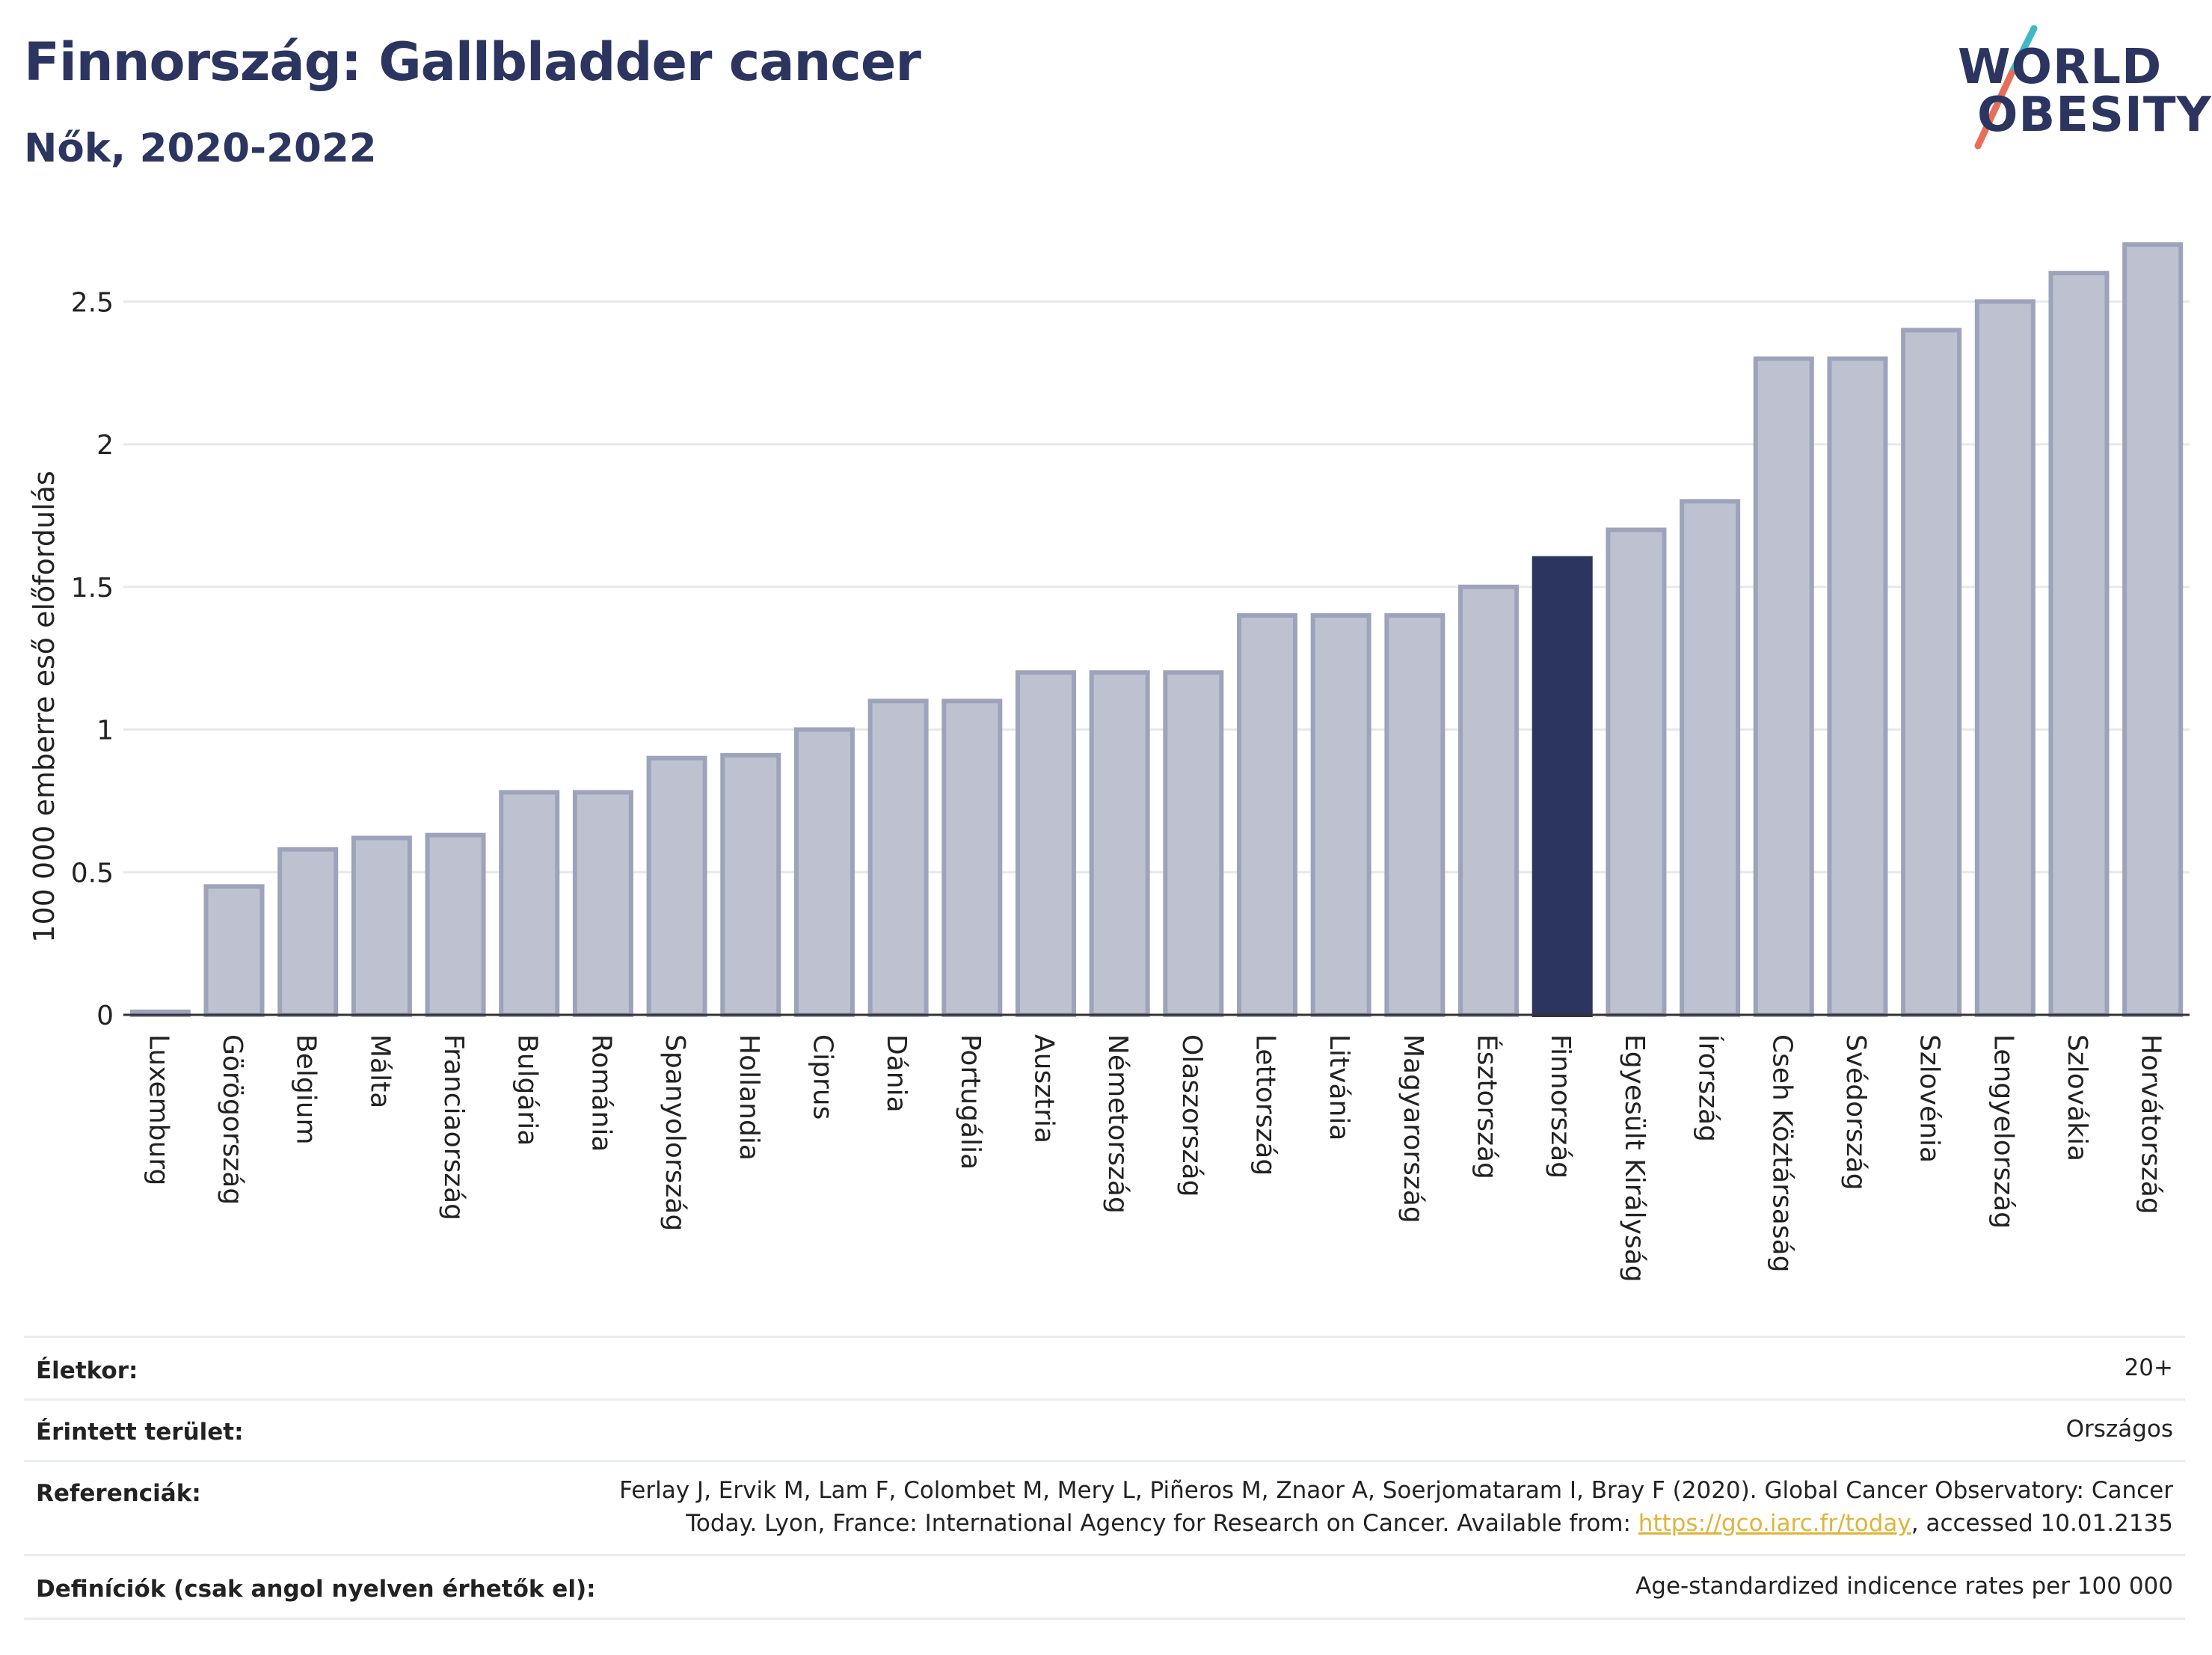 The width and height of the screenshot is (2212, 1655). Describe the element at coordinates (527, 1090) in the screenshot. I see `x-tick-label: Bulgária` at that location.